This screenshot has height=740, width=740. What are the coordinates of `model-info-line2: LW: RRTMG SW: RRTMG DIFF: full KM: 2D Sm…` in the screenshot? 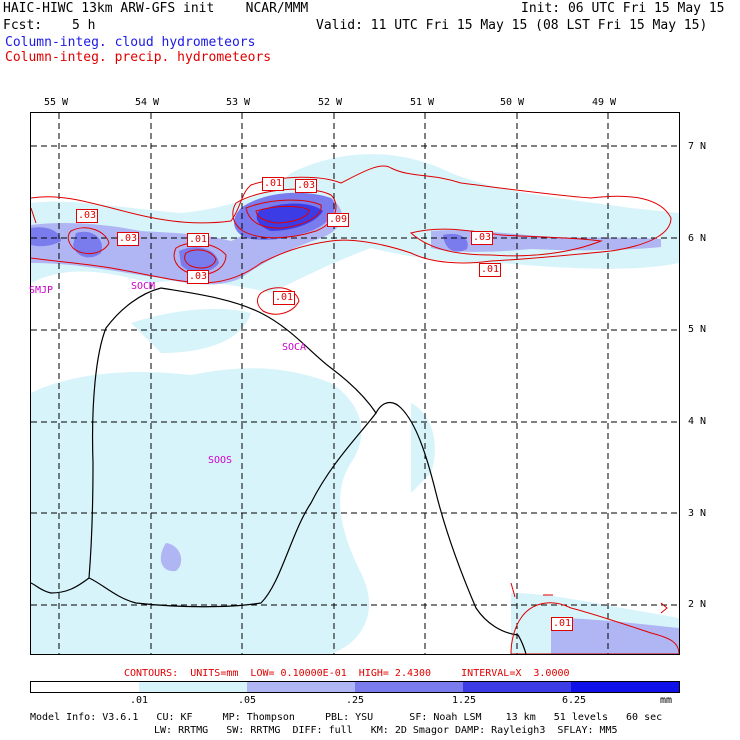 It's located at (386, 730).